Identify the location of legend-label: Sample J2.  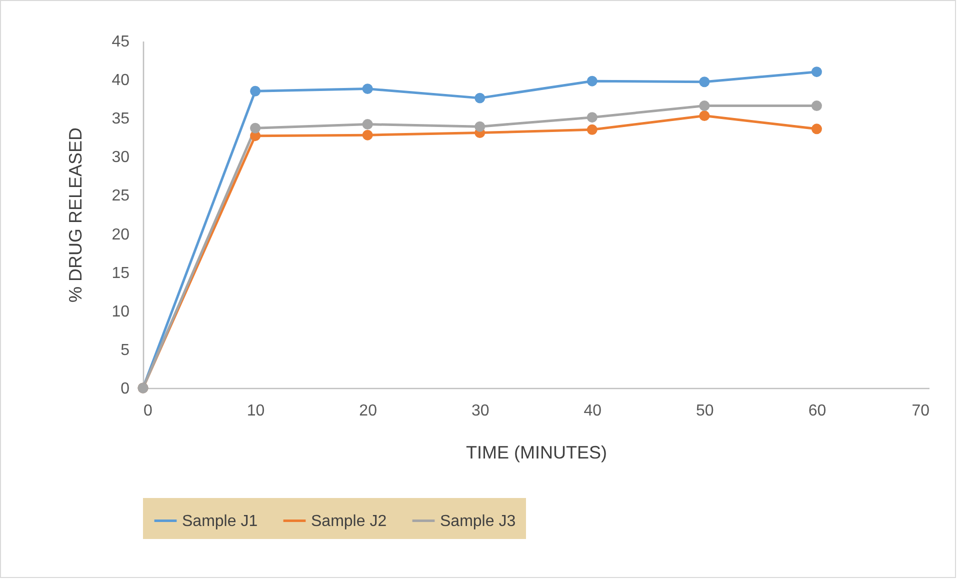
(349, 521).